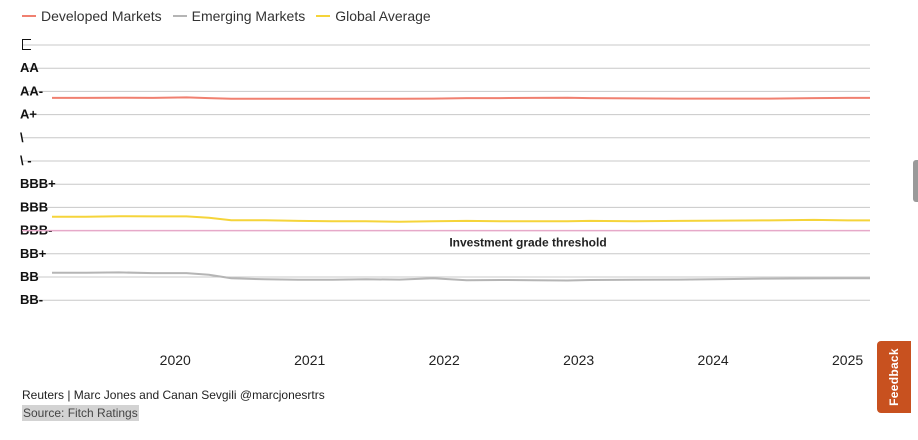 Image resolution: width=918 pixels, height=440 pixels. What do you see at coordinates (101, 16) in the screenshot?
I see `legend-label-developed: Developed Markets` at bounding box center [101, 16].